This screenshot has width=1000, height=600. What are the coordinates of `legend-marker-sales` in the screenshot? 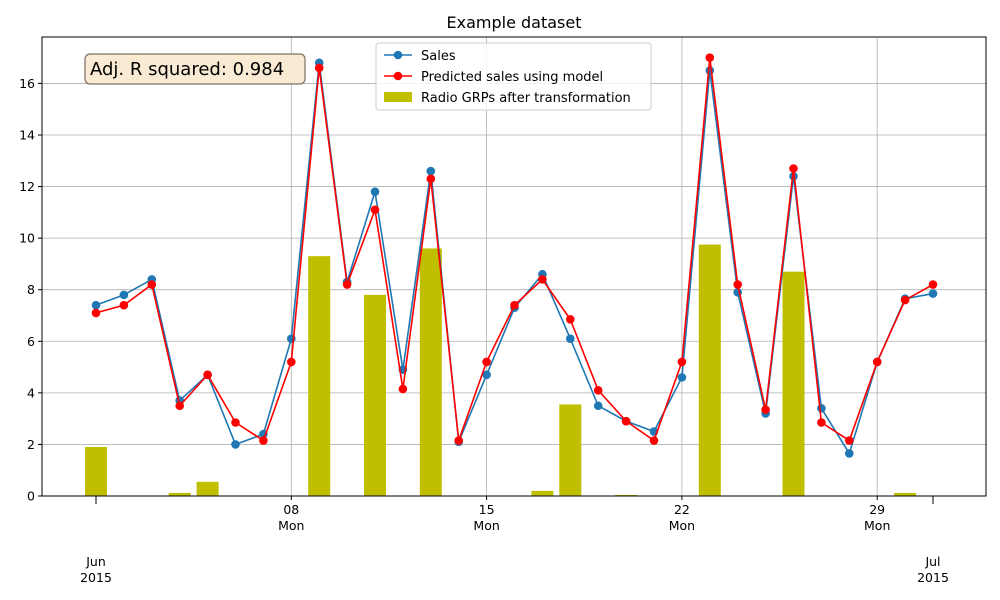 It's located at (398, 55).